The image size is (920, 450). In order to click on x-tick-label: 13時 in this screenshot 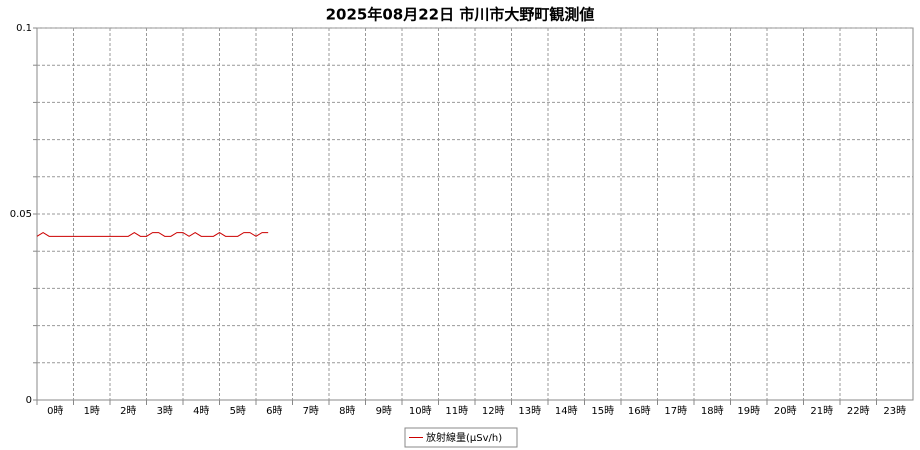, I will do `click(529, 411)`.